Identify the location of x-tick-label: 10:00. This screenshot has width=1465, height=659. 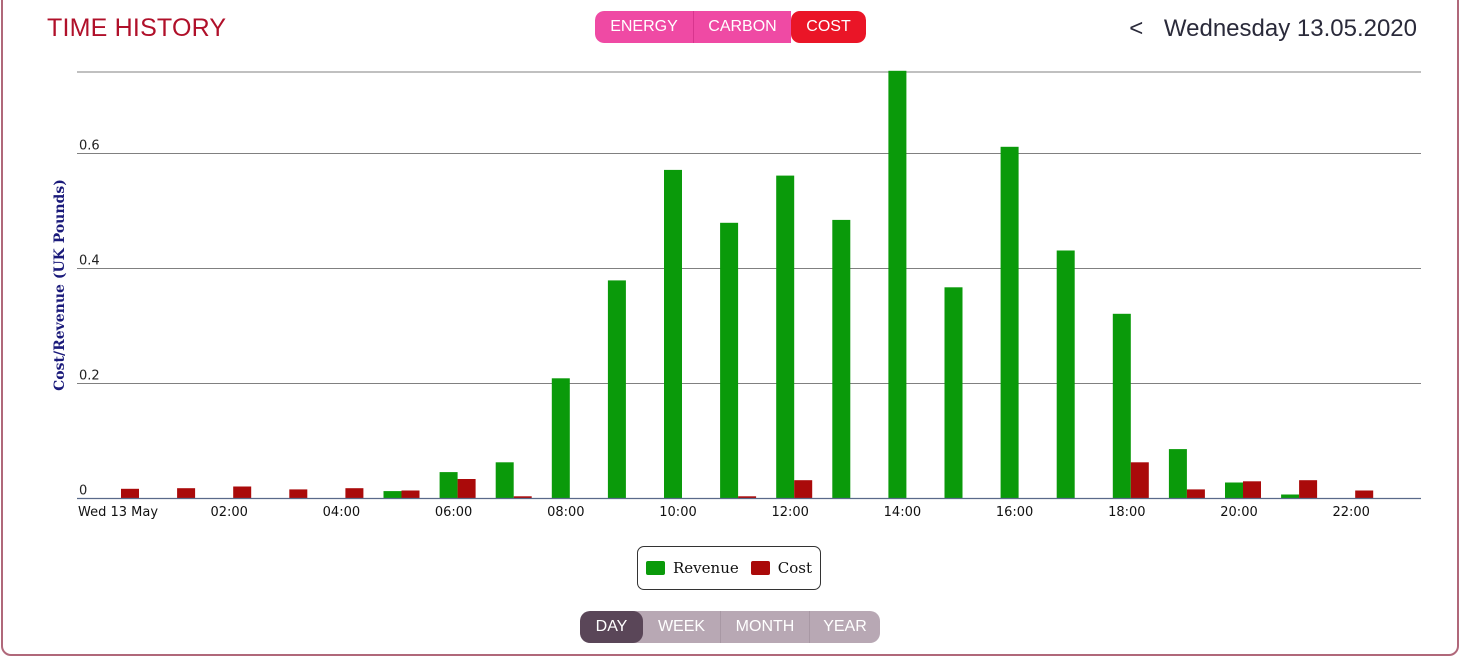
(677, 512).